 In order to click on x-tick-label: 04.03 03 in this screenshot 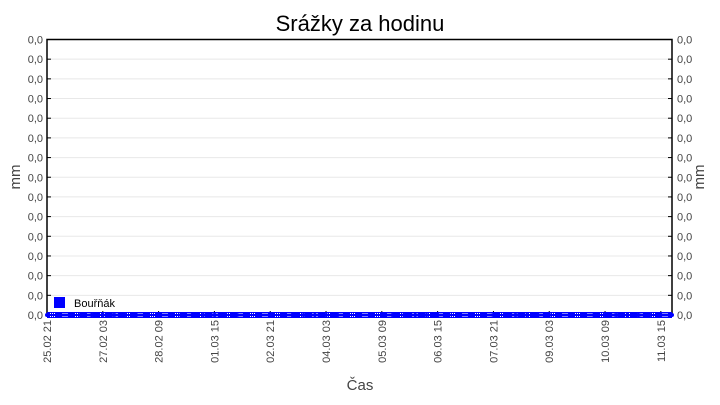, I will do `click(327, 341)`.